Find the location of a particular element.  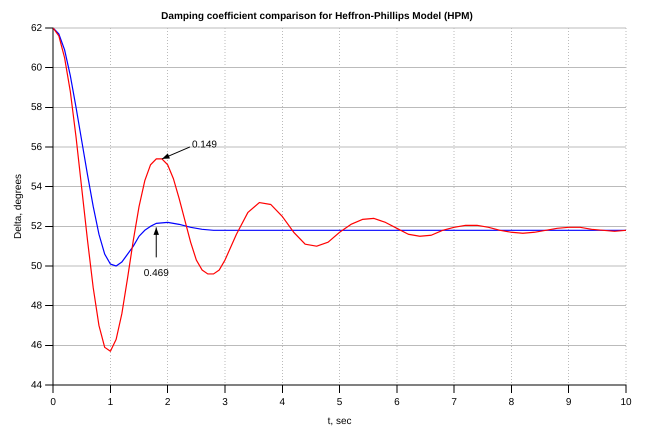

x-tick-label: 1 is located at coordinates (111, 402).